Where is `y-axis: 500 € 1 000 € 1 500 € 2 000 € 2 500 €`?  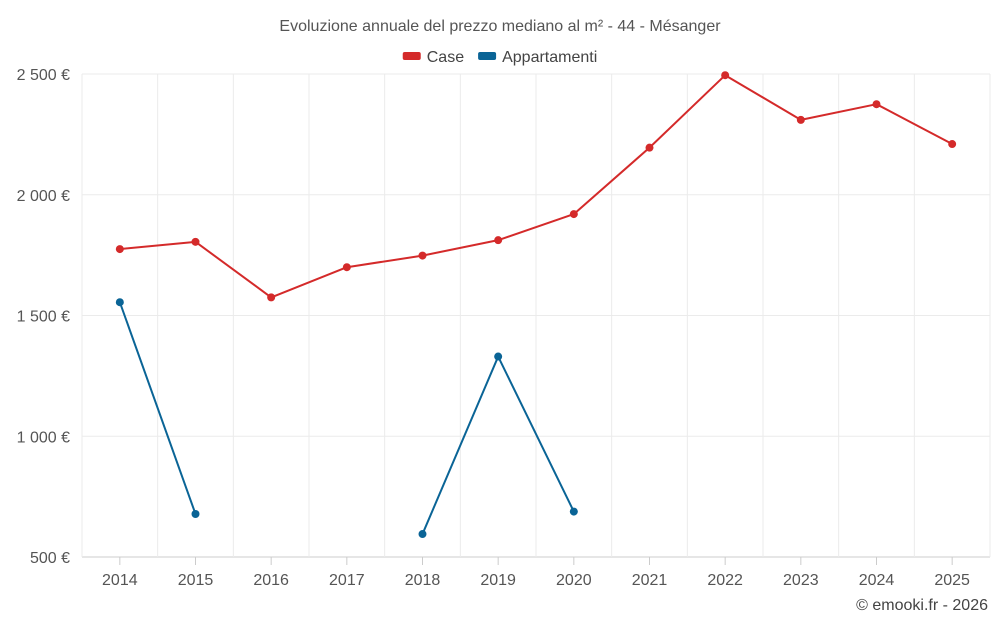
y-axis: 500 € 1 000 € 1 500 € 2 000 € 2 500 € is located at coordinates (43, 317).